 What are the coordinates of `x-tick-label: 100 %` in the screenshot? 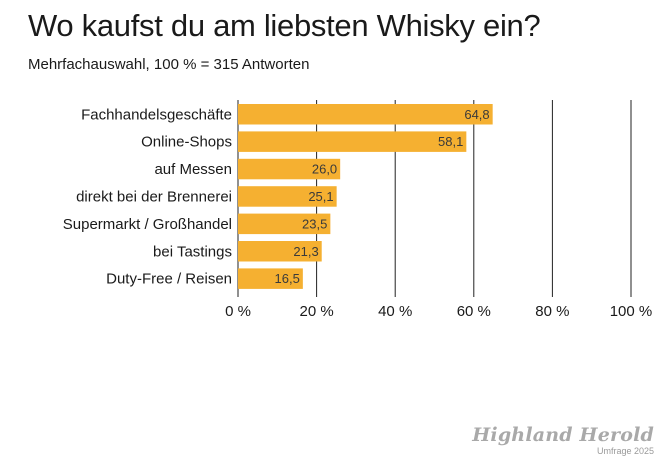 It's located at (631, 311).